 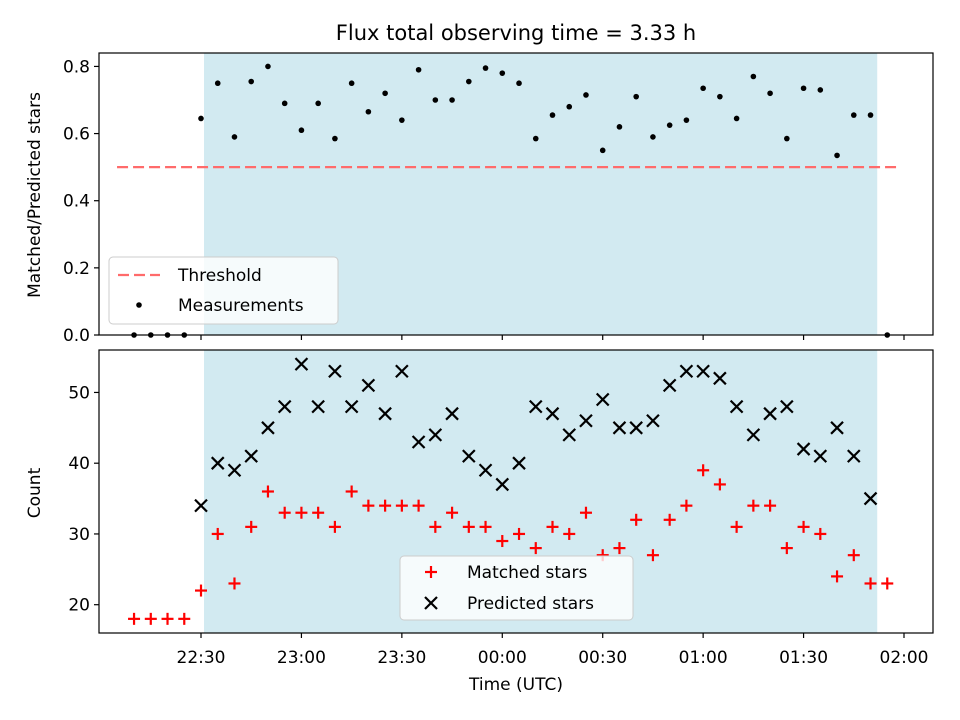 I want to click on bottom-x-tick-label: 01:30, so click(x=803, y=658).